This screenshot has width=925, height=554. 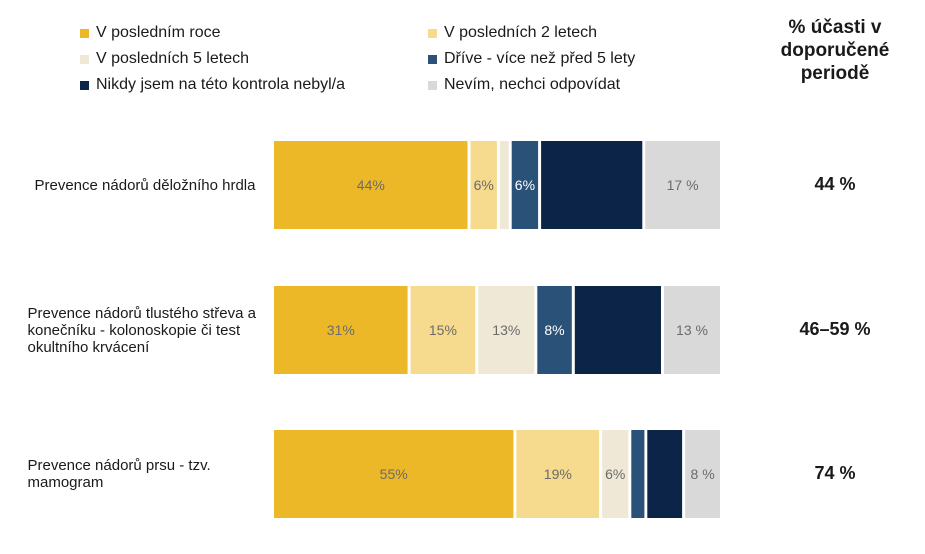 I want to click on legend-item: V posledních 5 letech, so click(x=164, y=59).